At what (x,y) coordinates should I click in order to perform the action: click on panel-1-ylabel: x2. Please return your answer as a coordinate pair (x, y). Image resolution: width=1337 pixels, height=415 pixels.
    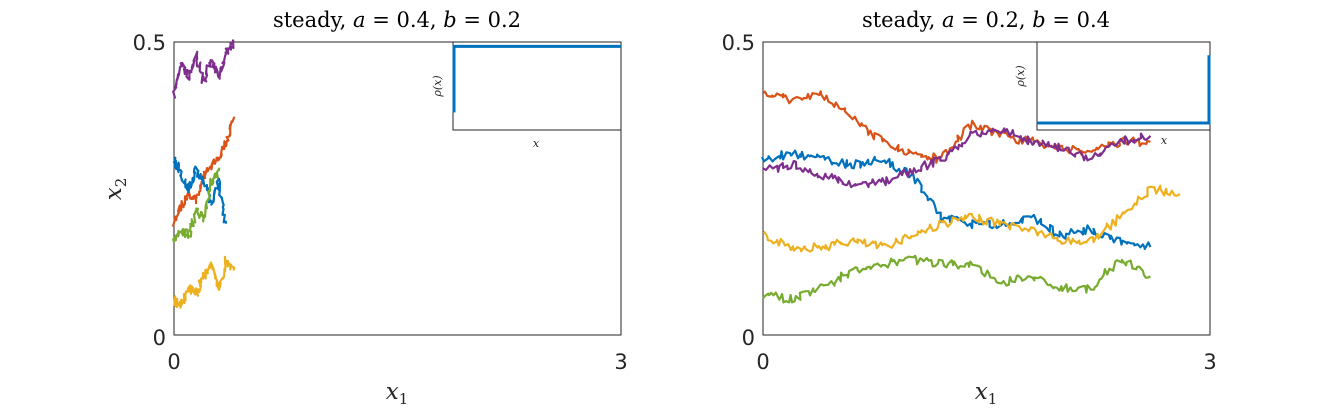
    Looking at the image, I should click on (115, 189).